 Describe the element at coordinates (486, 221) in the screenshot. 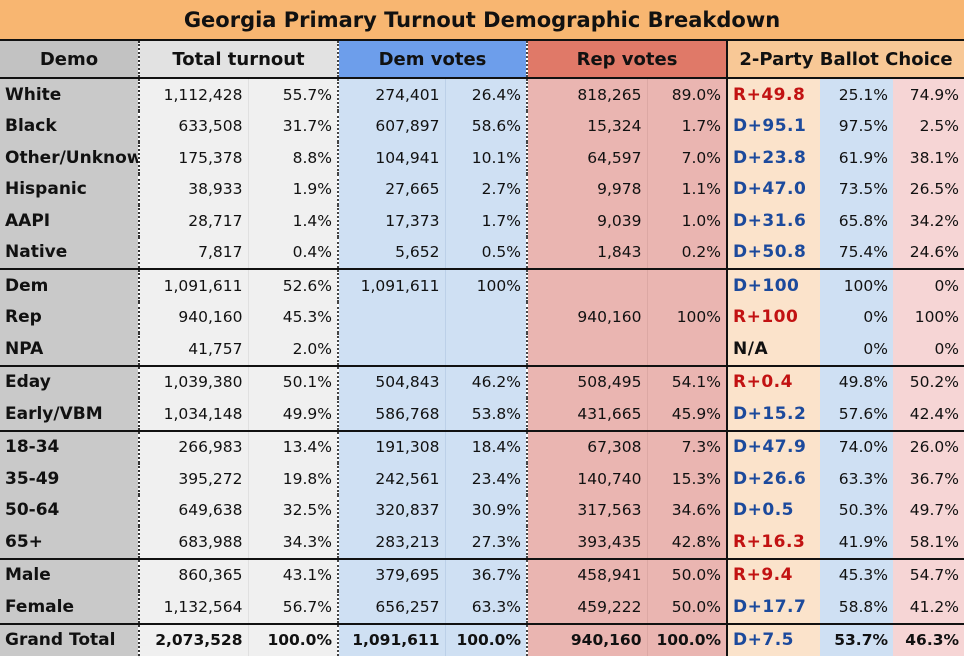

I see `dem-votes-pct-cell: 1.7%` at that location.